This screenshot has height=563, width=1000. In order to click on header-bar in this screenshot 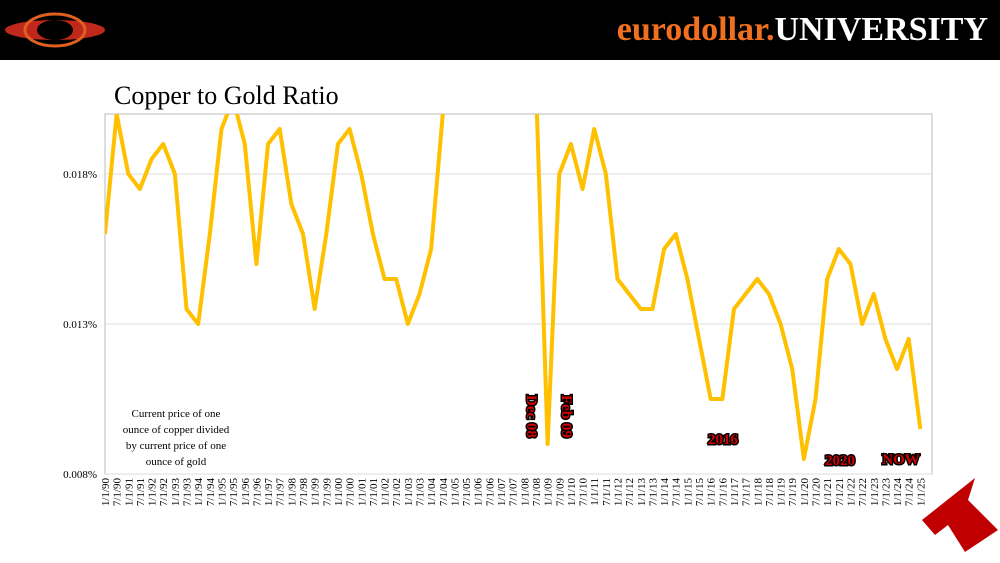, I will do `click(500, 30)`.